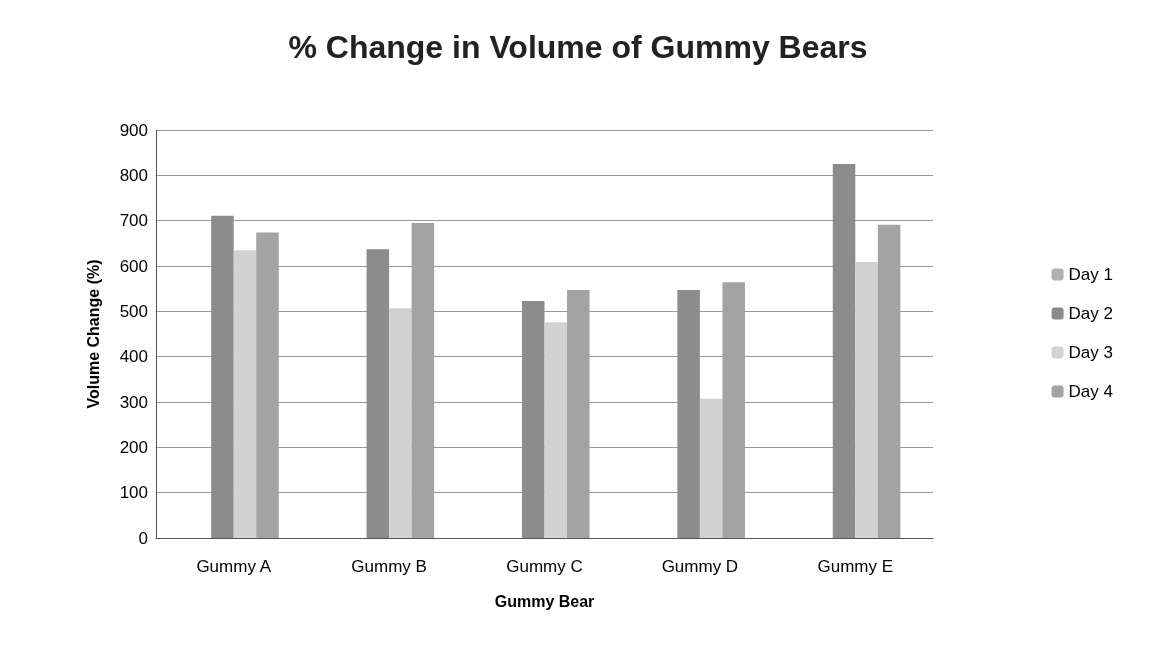 Image resolution: width=1159 pixels, height=669 pixels. I want to click on y-tick-label: 300, so click(133, 402).